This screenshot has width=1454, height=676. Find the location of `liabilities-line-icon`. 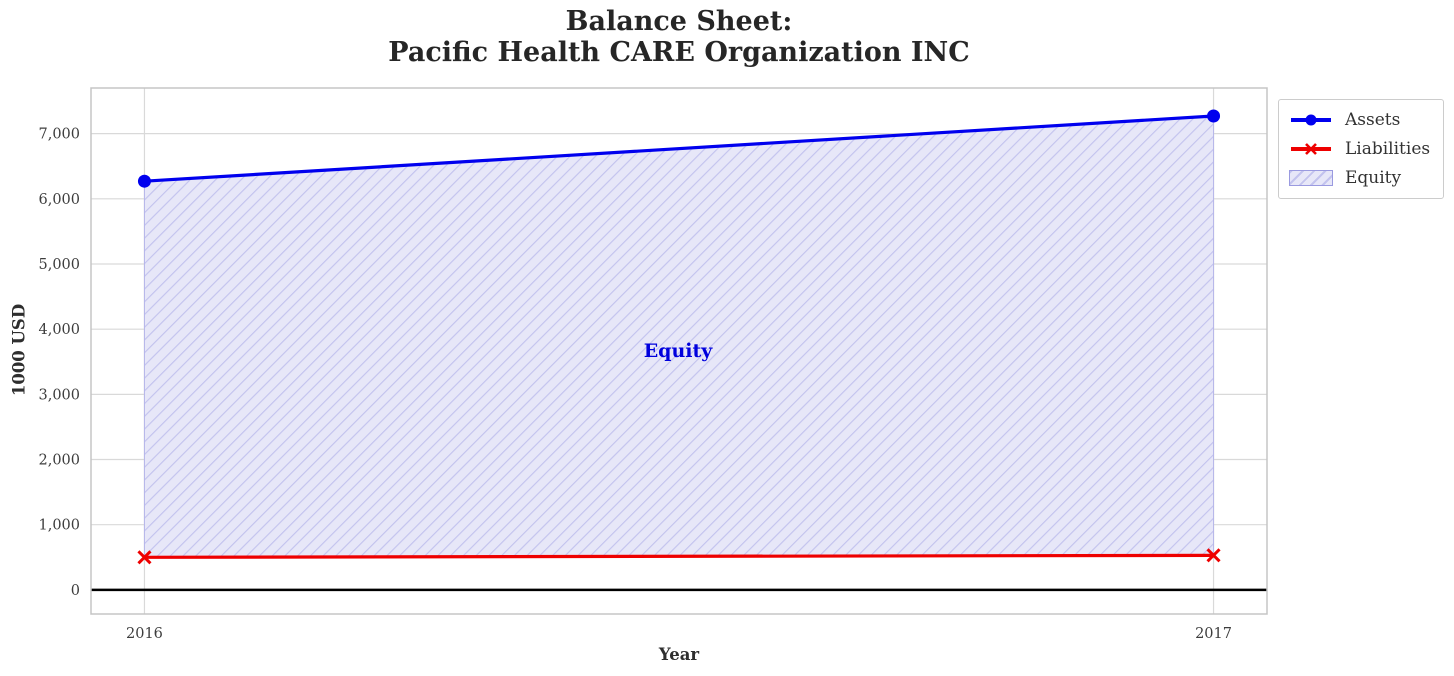

liabilities-line-icon is located at coordinates (1311, 149).